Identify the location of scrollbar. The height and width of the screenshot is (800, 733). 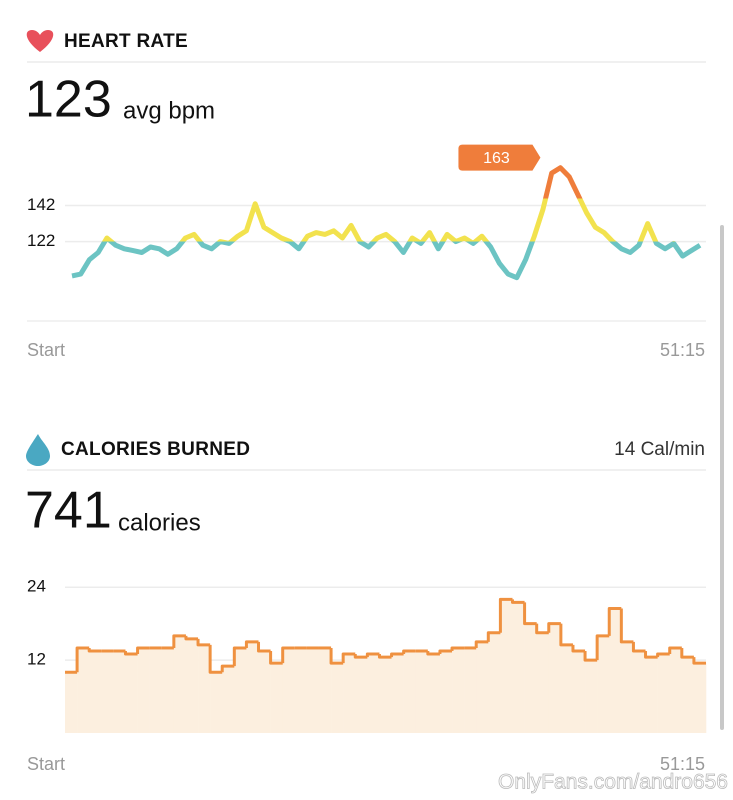
(722, 477).